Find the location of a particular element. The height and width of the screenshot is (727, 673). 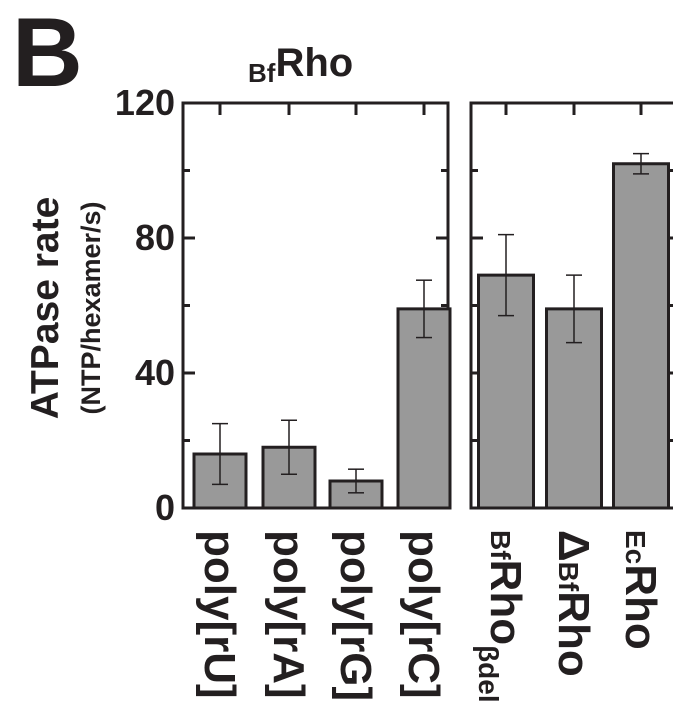

x-tick-label: EcRho is located at coordinates (640, 590).